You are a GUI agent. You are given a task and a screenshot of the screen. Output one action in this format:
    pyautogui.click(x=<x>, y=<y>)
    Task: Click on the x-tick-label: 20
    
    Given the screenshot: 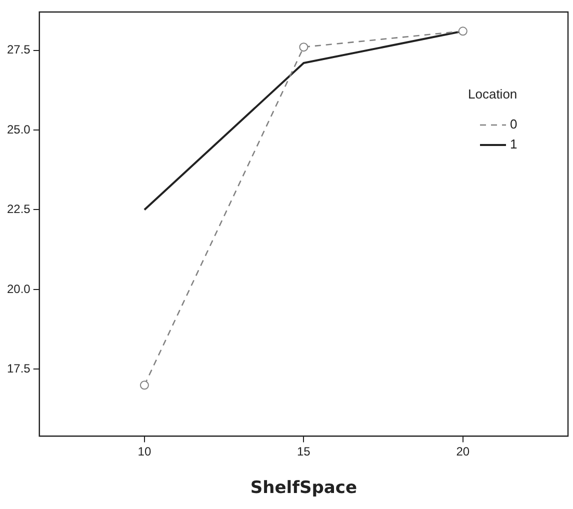 What is the action you would take?
    pyautogui.click(x=463, y=451)
    